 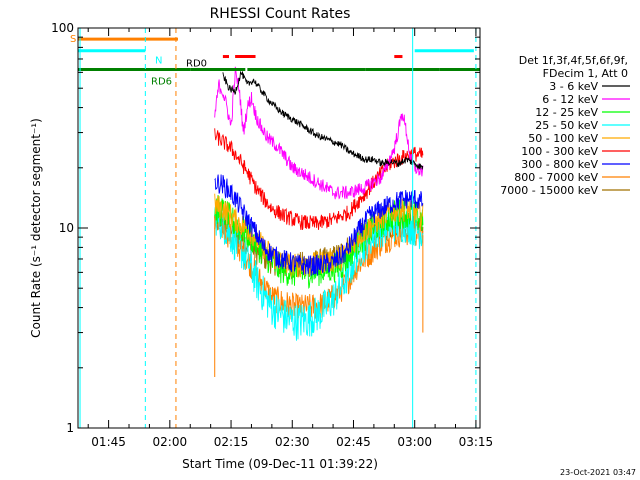 I want to click on legend-label-25-50-kev: 25 - 50 keV, so click(x=566, y=125).